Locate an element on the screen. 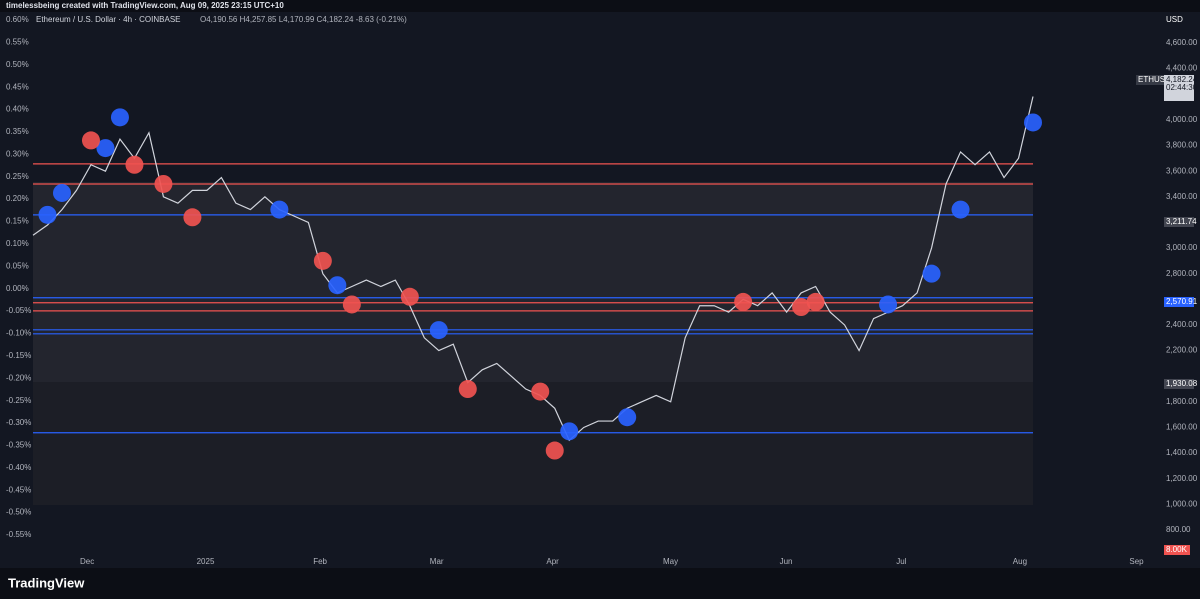  y2-tick-label: 2,400.00 is located at coordinates (1182, 324).